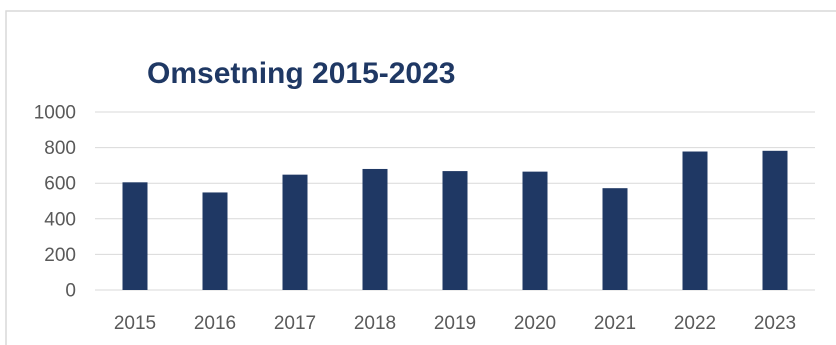 This screenshot has height=345, width=836. What do you see at coordinates (775, 220) in the screenshot?
I see `bar-2023` at bounding box center [775, 220].